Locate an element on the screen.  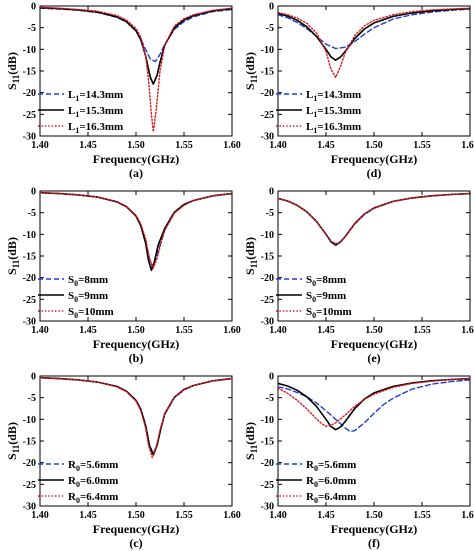
panel-label: (d) is located at coordinates (374, 173).